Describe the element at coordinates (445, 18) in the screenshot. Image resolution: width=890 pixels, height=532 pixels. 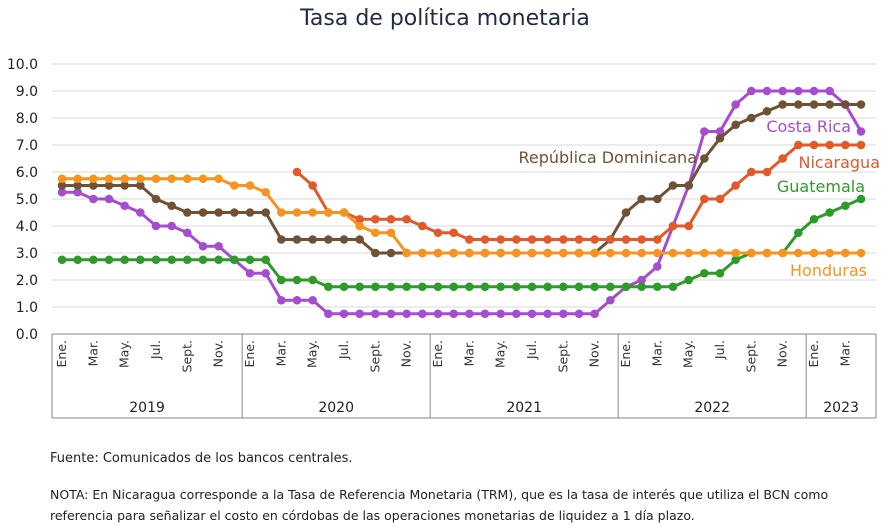
I see `chart-title: Tasa de política monetaria` at that location.